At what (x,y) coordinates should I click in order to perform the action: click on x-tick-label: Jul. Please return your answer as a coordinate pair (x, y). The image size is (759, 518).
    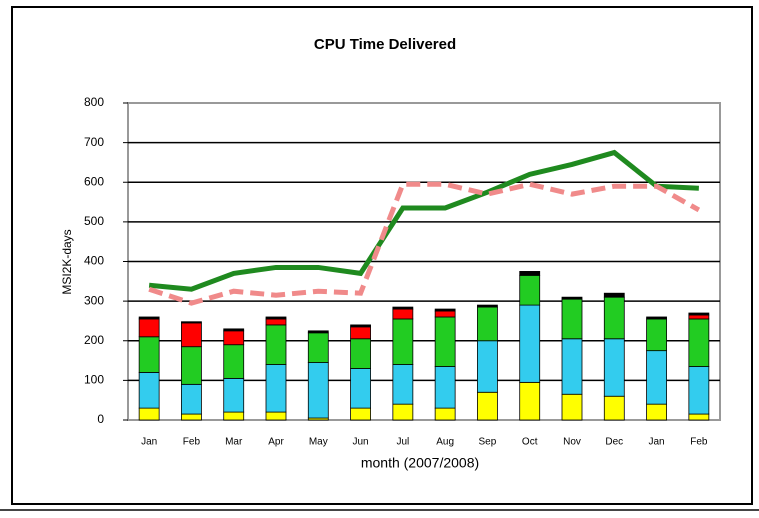
    Looking at the image, I should click on (402, 442).